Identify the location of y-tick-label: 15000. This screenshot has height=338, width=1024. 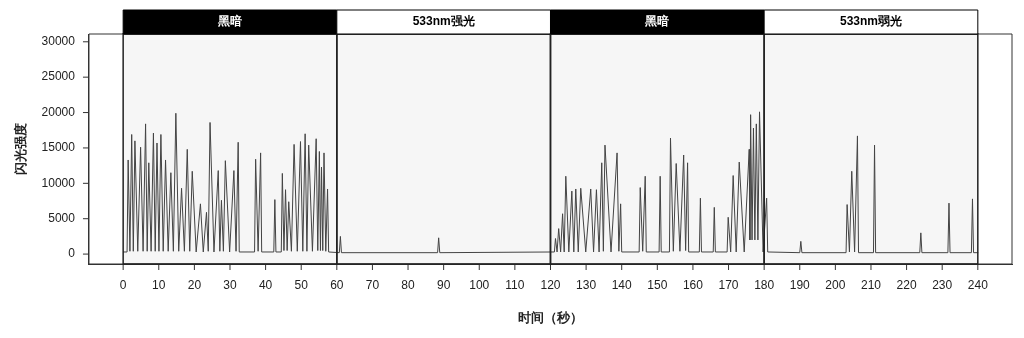
(58, 147).